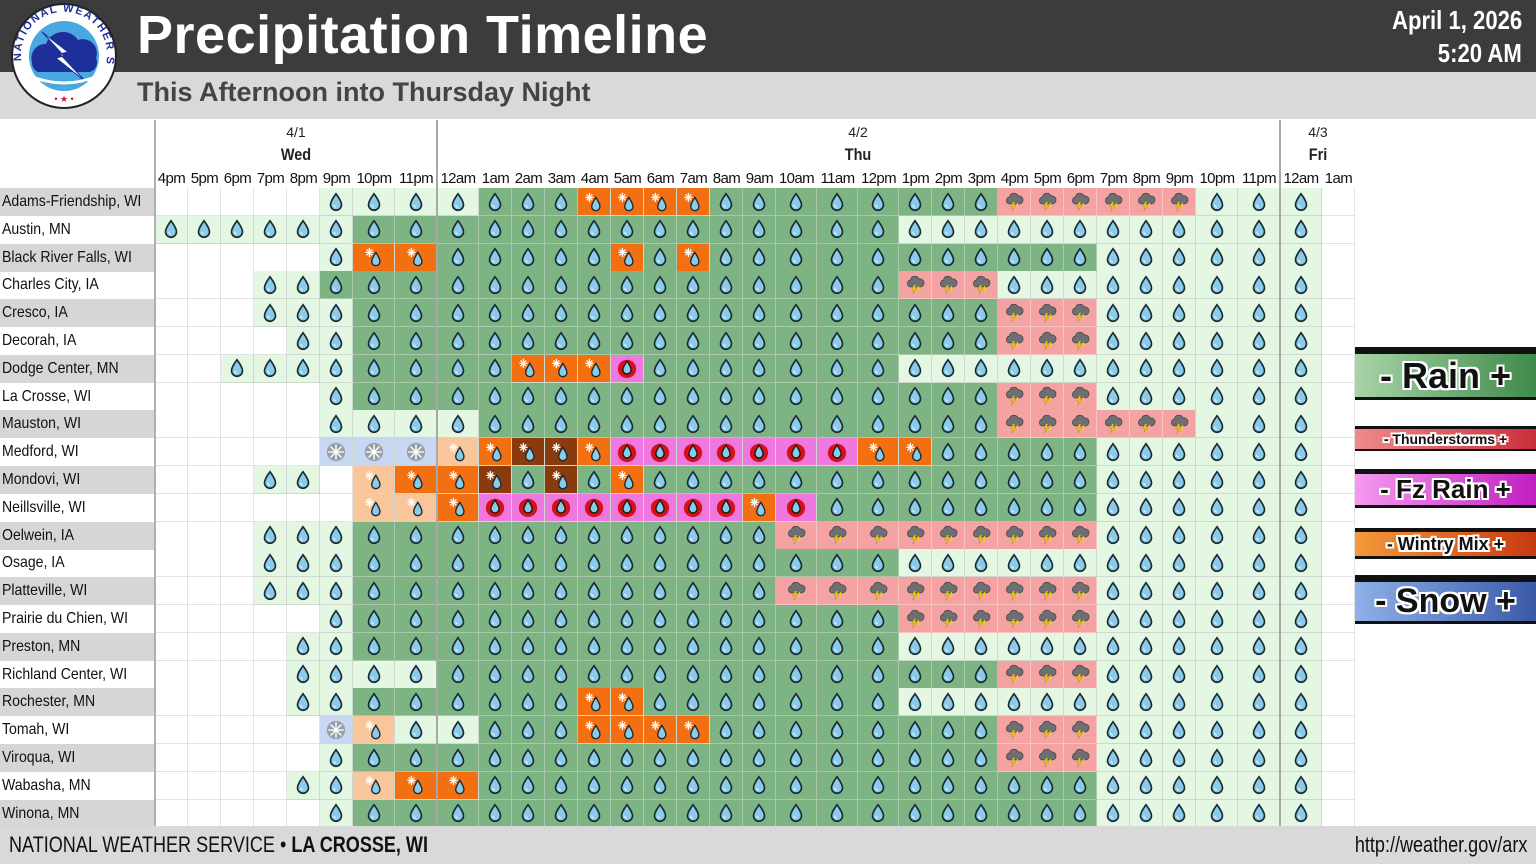  Describe the element at coordinates (627, 178) in the screenshot. I see `hour-label: 5am` at that location.